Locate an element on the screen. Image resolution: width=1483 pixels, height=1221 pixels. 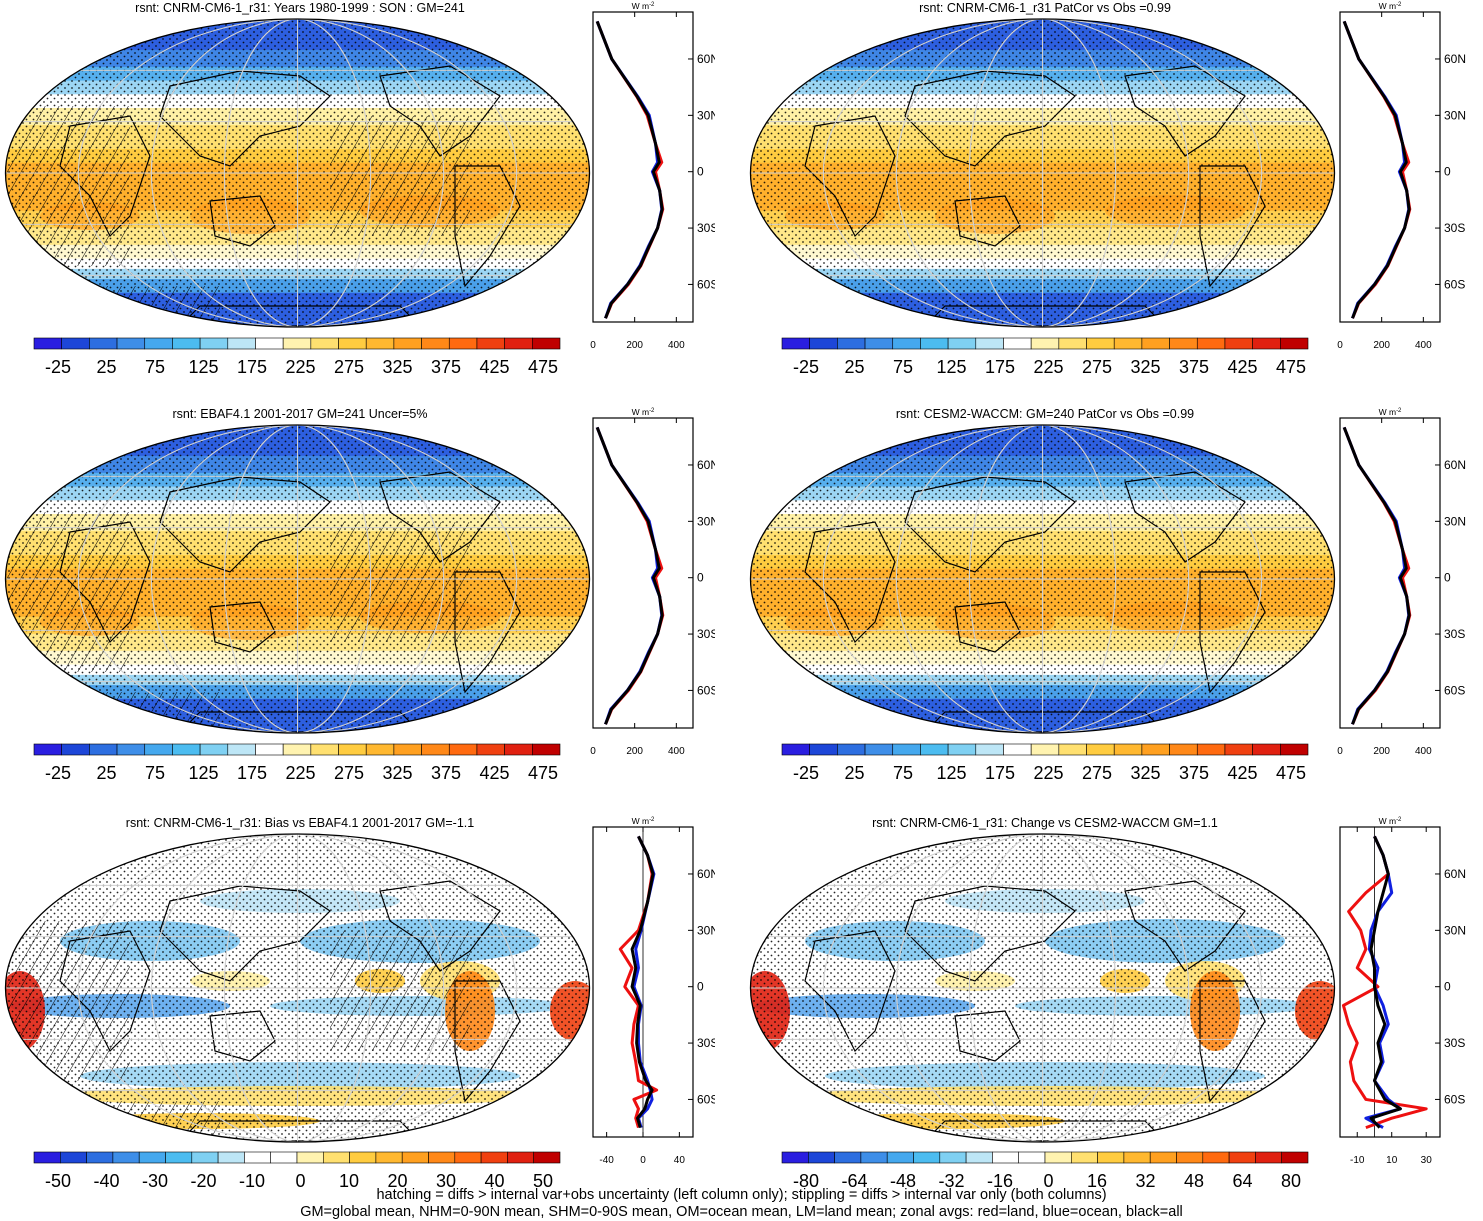
zonal-x-label: 0 is located at coordinates (593, 345).